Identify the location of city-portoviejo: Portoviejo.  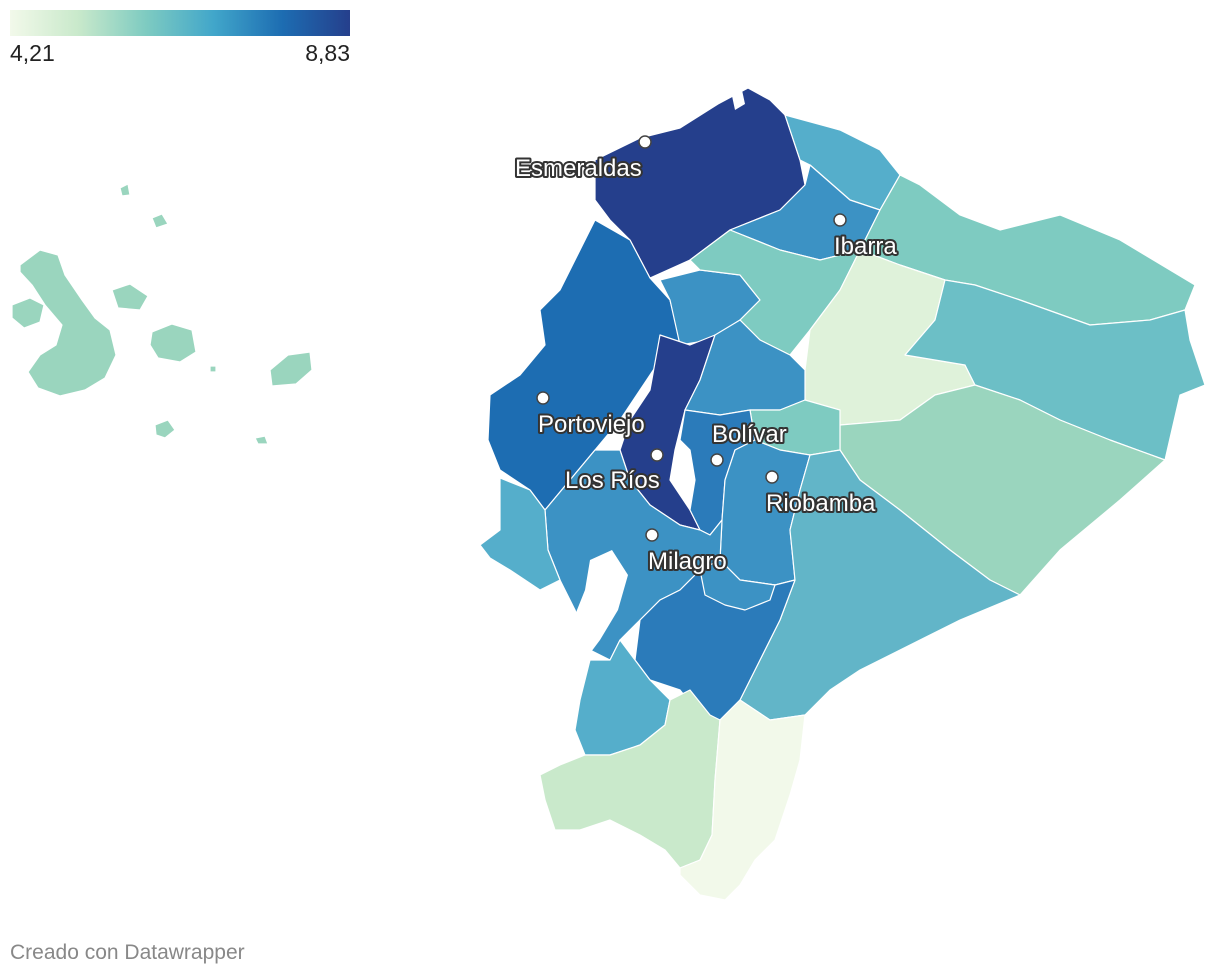
(591, 415).